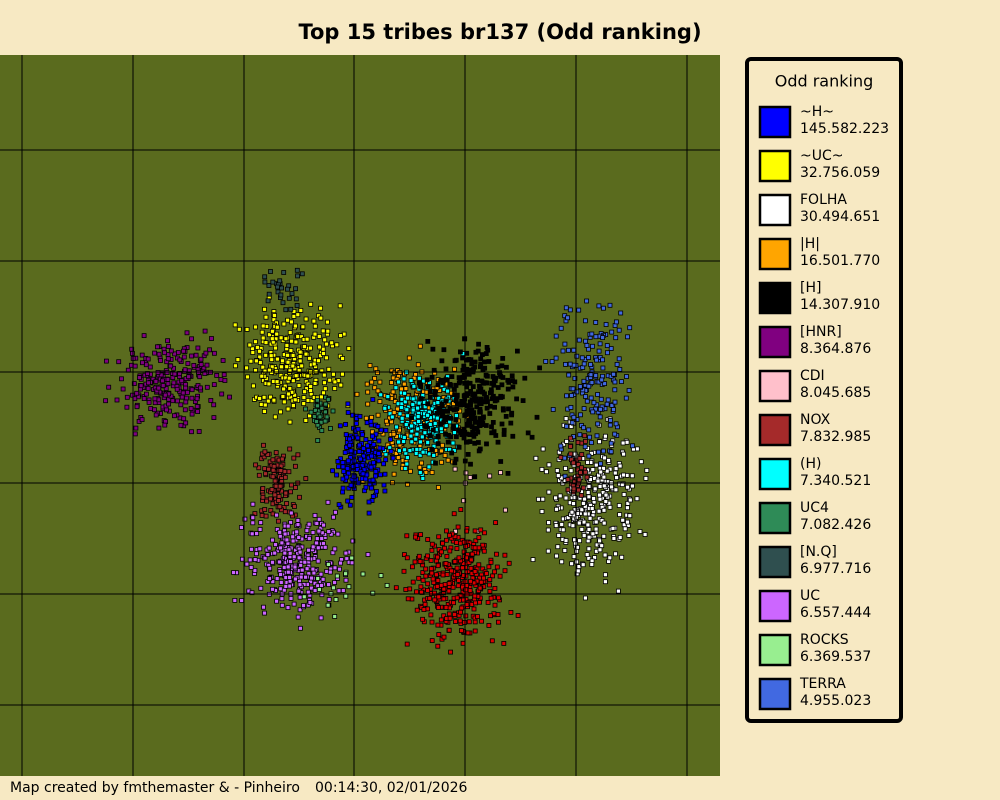 The image size is (1000, 800). Describe the element at coordinates (835, 481) in the screenshot. I see `legend-value: 7.340.521` at that location.